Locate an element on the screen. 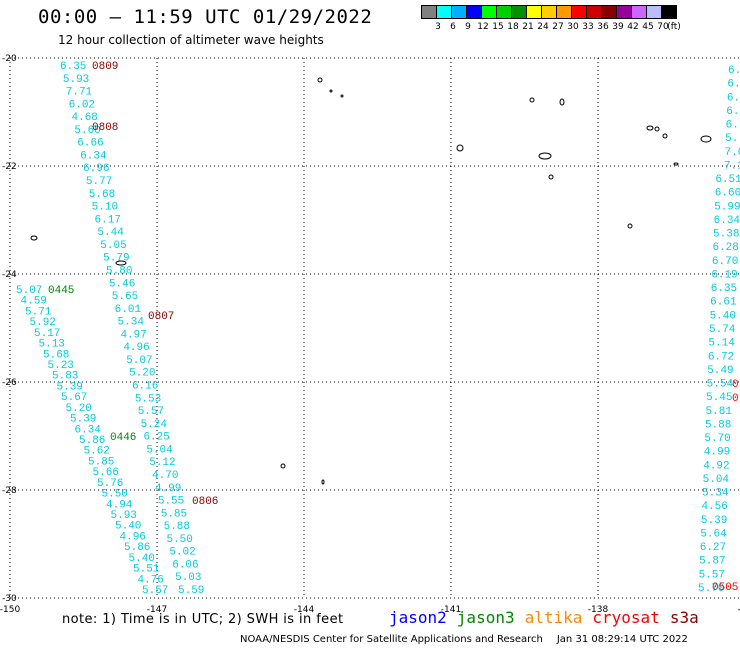 This screenshot has height=650, width=740. color-scale-bar is located at coordinates (549, 13).